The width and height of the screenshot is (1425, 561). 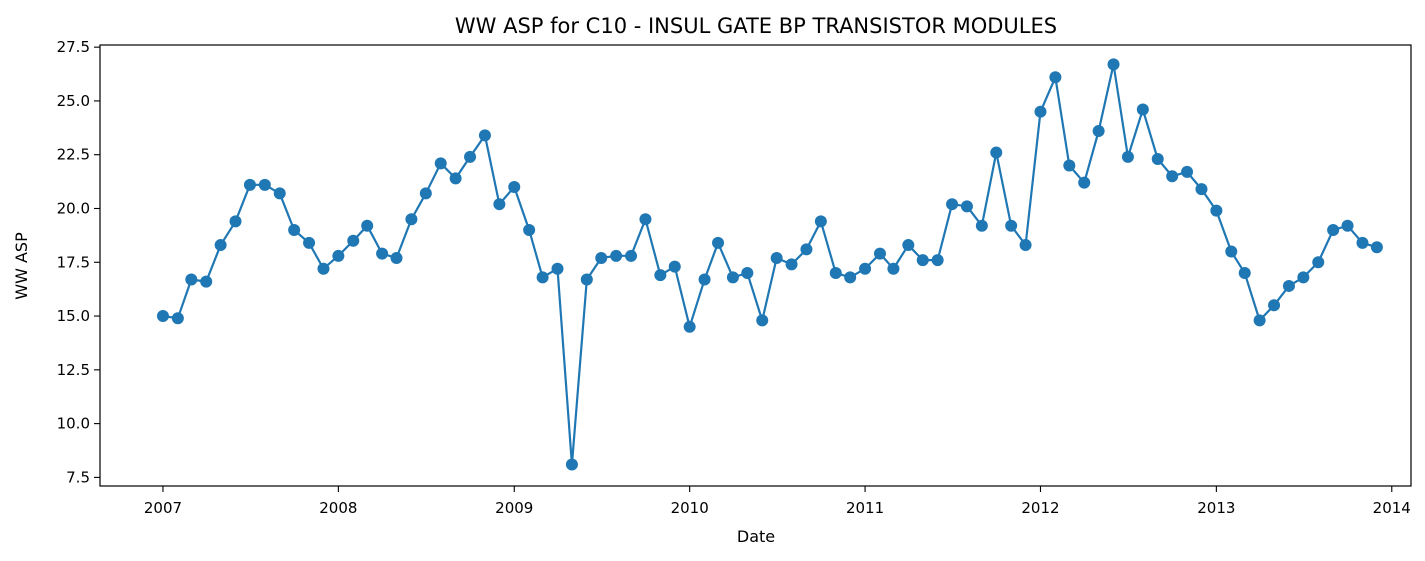 I want to click on y-tick-label: 27.5, so click(x=73, y=47).